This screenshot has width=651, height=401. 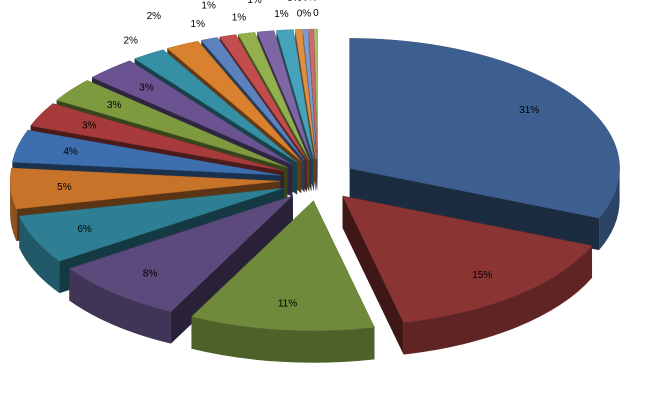 What do you see at coordinates (150, 273) in the screenshot?
I see `data-label: 8%` at bounding box center [150, 273].